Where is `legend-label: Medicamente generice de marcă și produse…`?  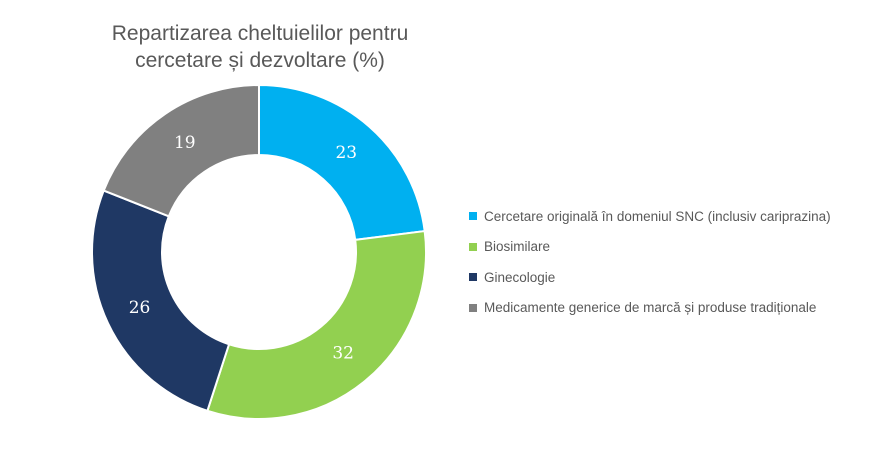 legend-label: Medicamente generice de marcă și produse… is located at coordinates (650, 308).